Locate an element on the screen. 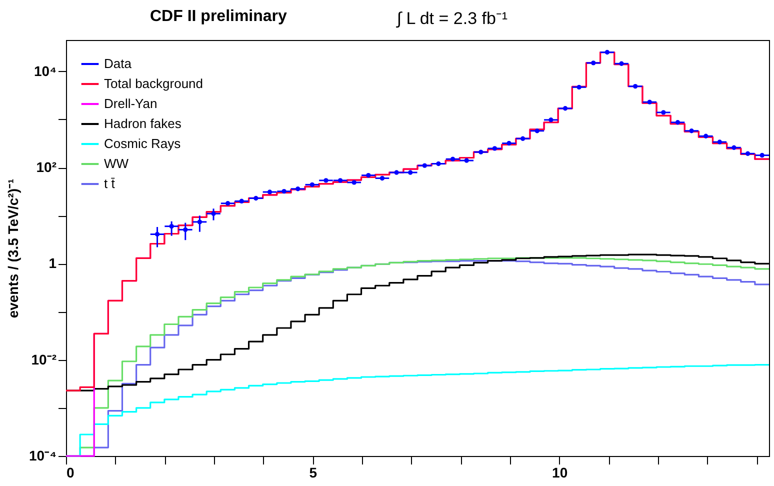  legend-label: t t̄ is located at coordinates (110, 183).